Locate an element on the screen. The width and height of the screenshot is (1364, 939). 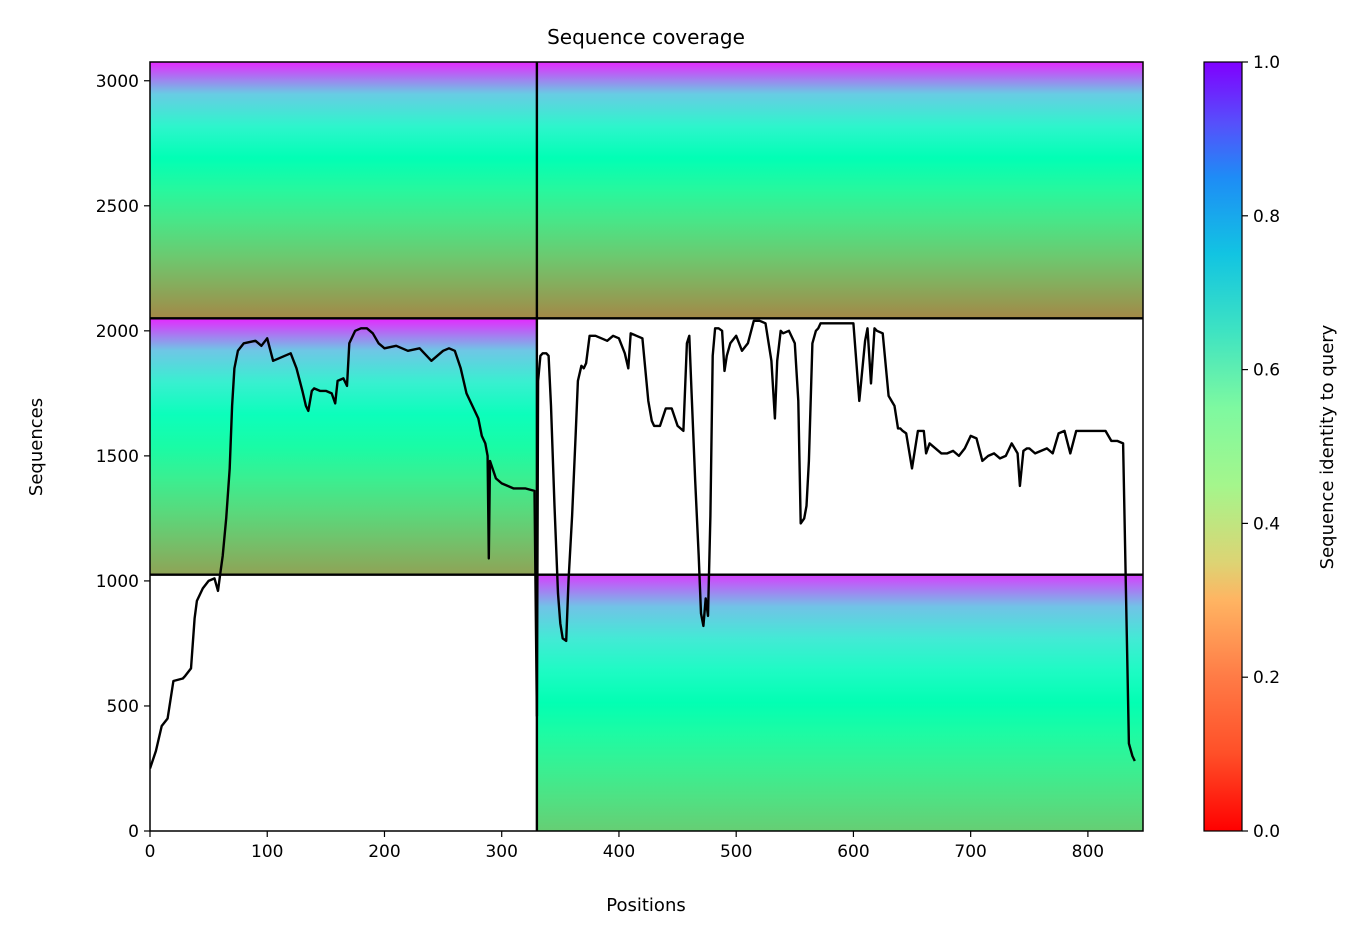
colorbar-ticks: 0.0 0.2 0.4 0.6 0.8 1.0 is located at coordinates (1261, 447).